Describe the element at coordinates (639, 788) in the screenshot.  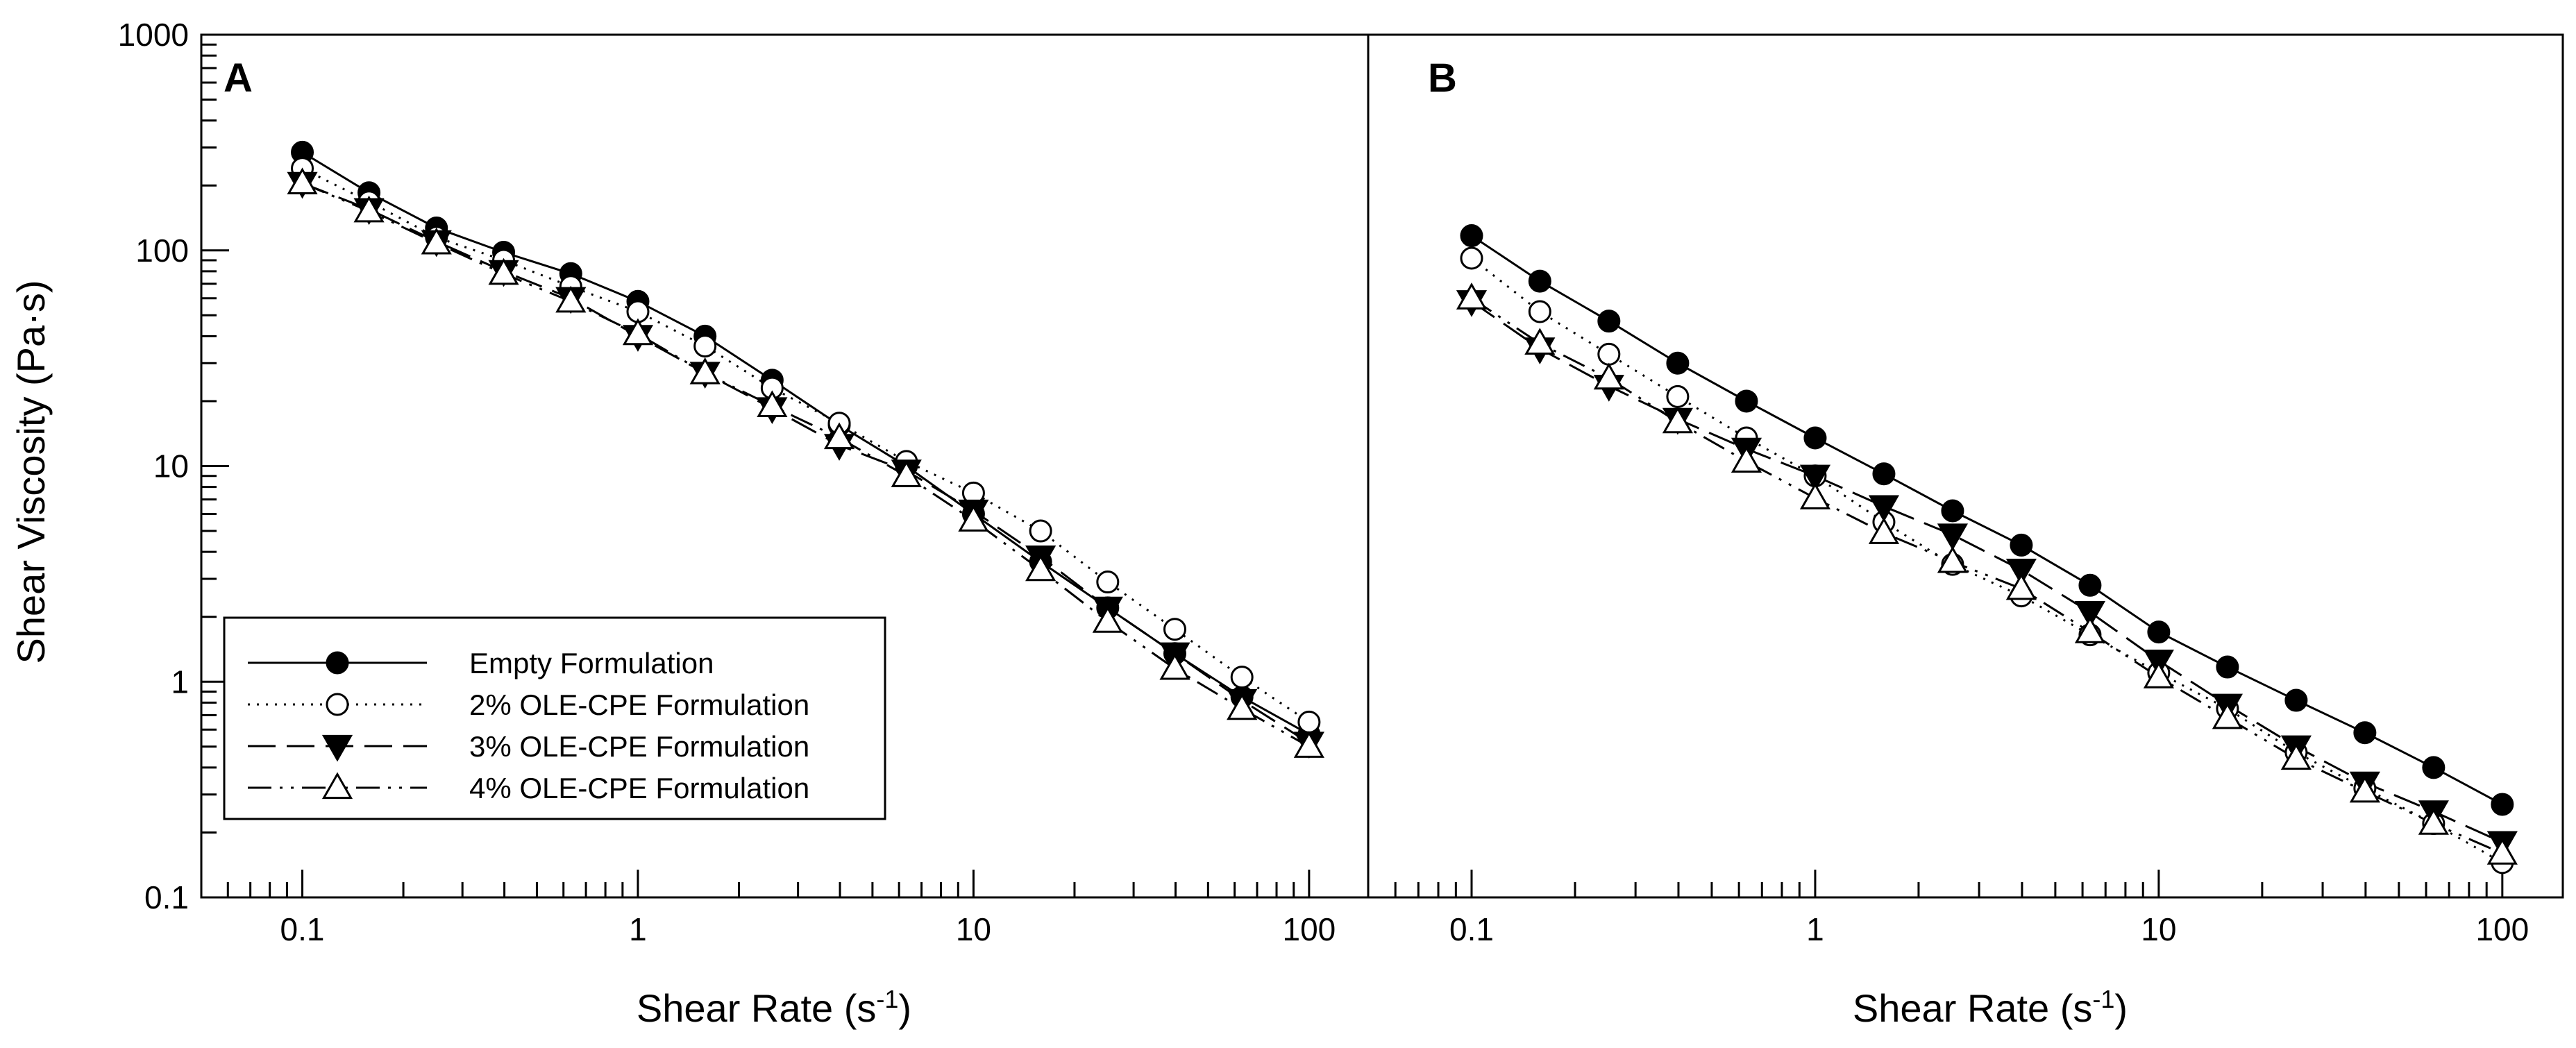
I see `legend-label: 4% OLE-CPE Formulation` at that location.